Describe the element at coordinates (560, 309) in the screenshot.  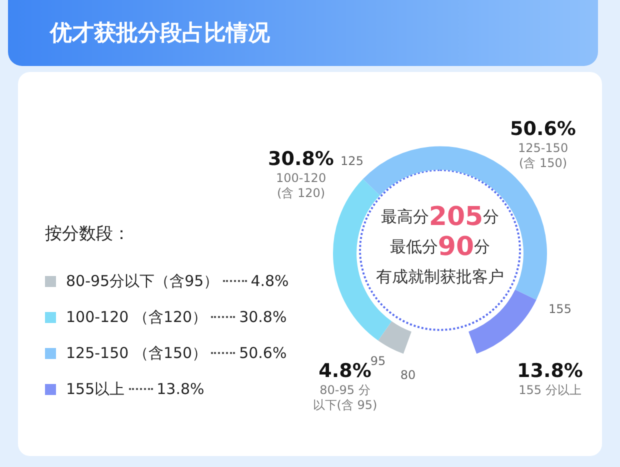
I see `text: 155` at that location.